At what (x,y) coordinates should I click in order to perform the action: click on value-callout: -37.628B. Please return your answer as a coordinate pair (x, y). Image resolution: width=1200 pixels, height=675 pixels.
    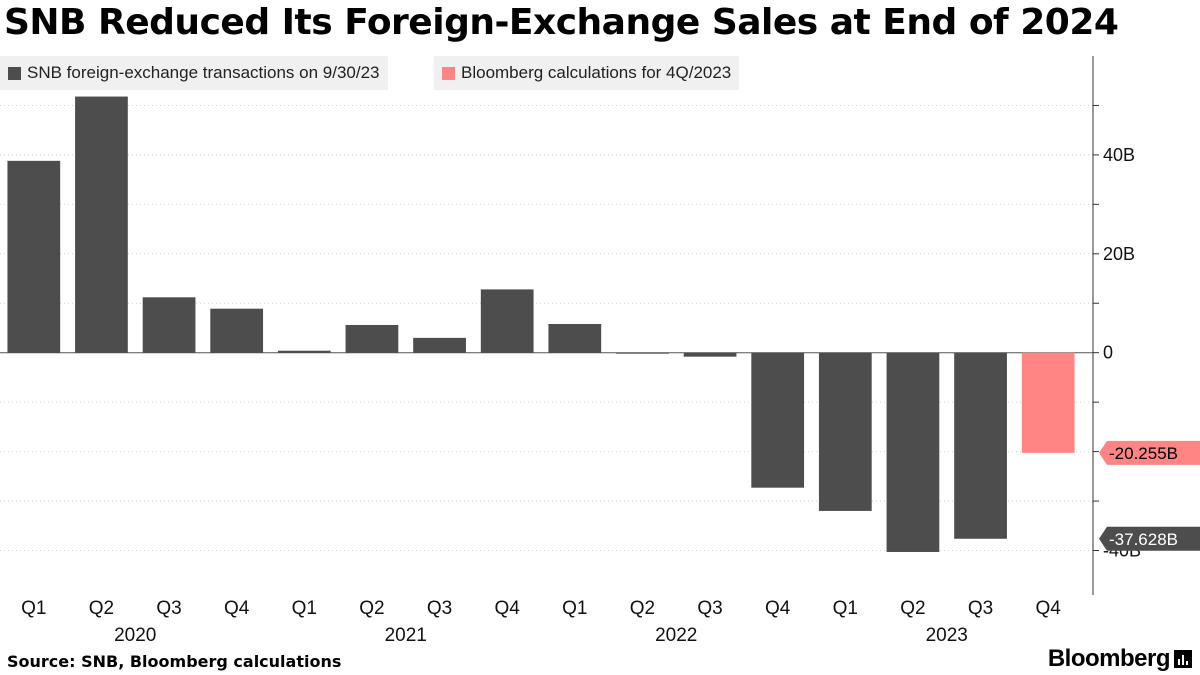
    Looking at the image, I should click on (1149, 538).